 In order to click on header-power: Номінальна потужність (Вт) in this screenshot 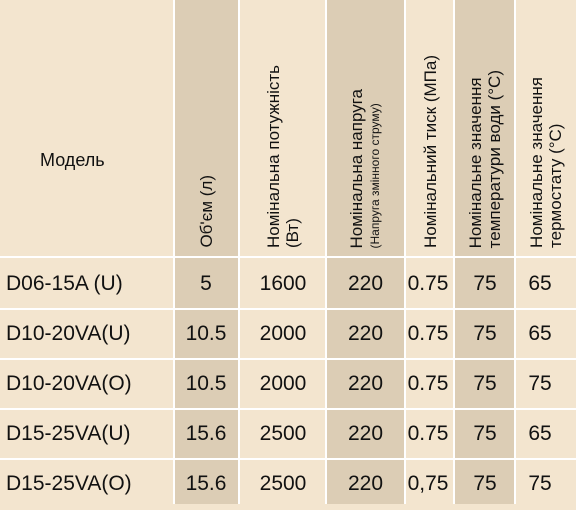, I will do `click(283, 124)`.